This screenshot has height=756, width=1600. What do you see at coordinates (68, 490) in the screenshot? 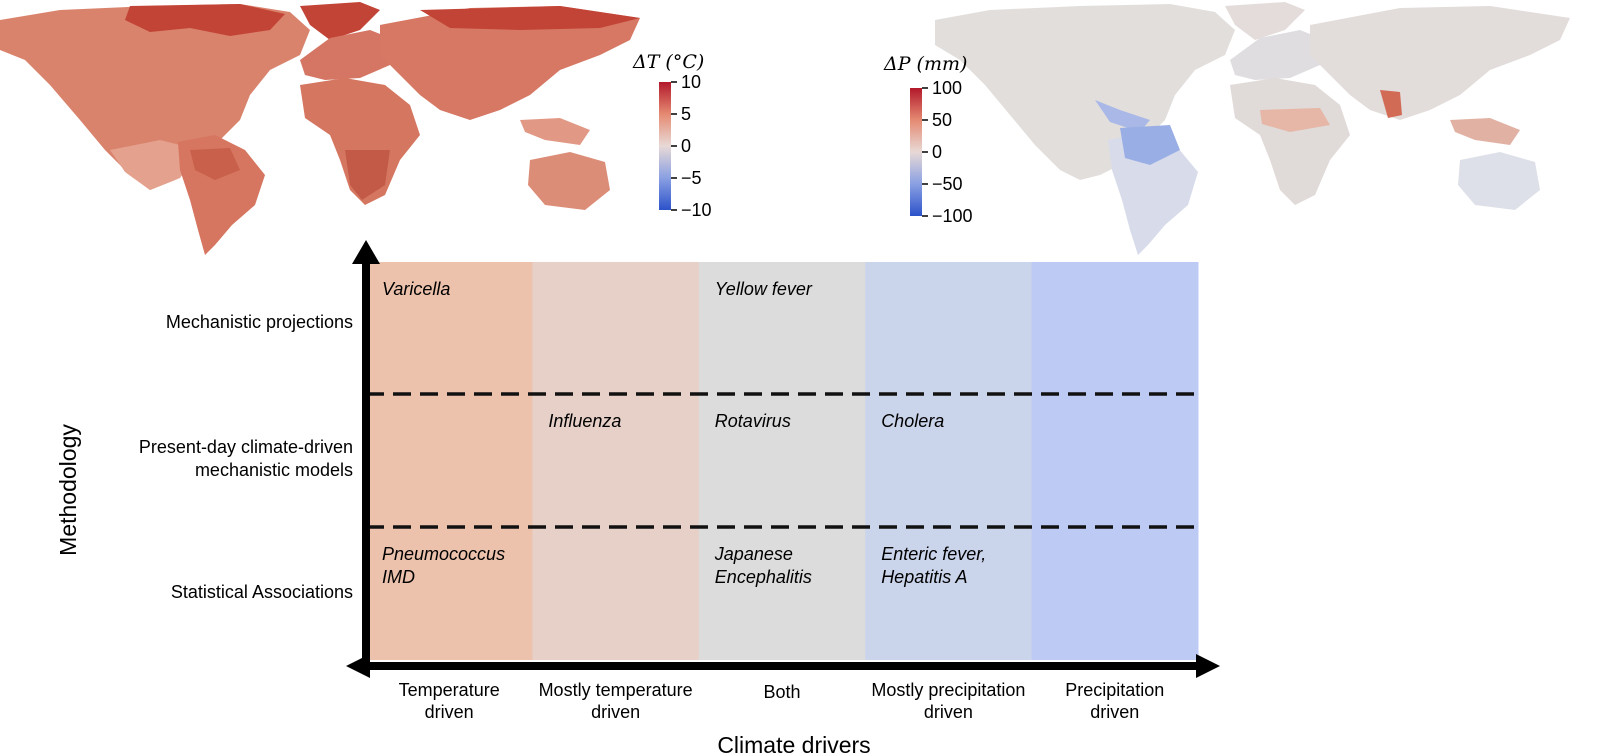
I see `y-axis-title: Methodology` at bounding box center [68, 490].